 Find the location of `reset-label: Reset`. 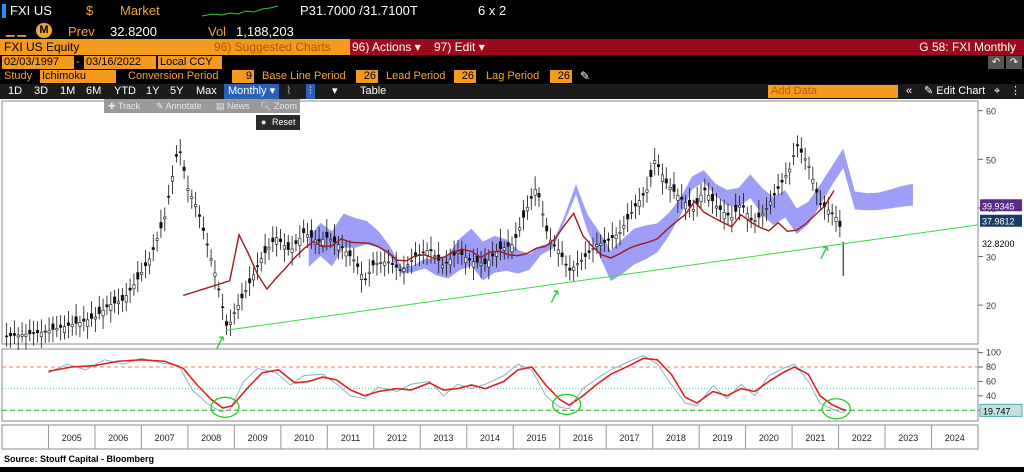

reset-label: Reset is located at coordinates (284, 122).